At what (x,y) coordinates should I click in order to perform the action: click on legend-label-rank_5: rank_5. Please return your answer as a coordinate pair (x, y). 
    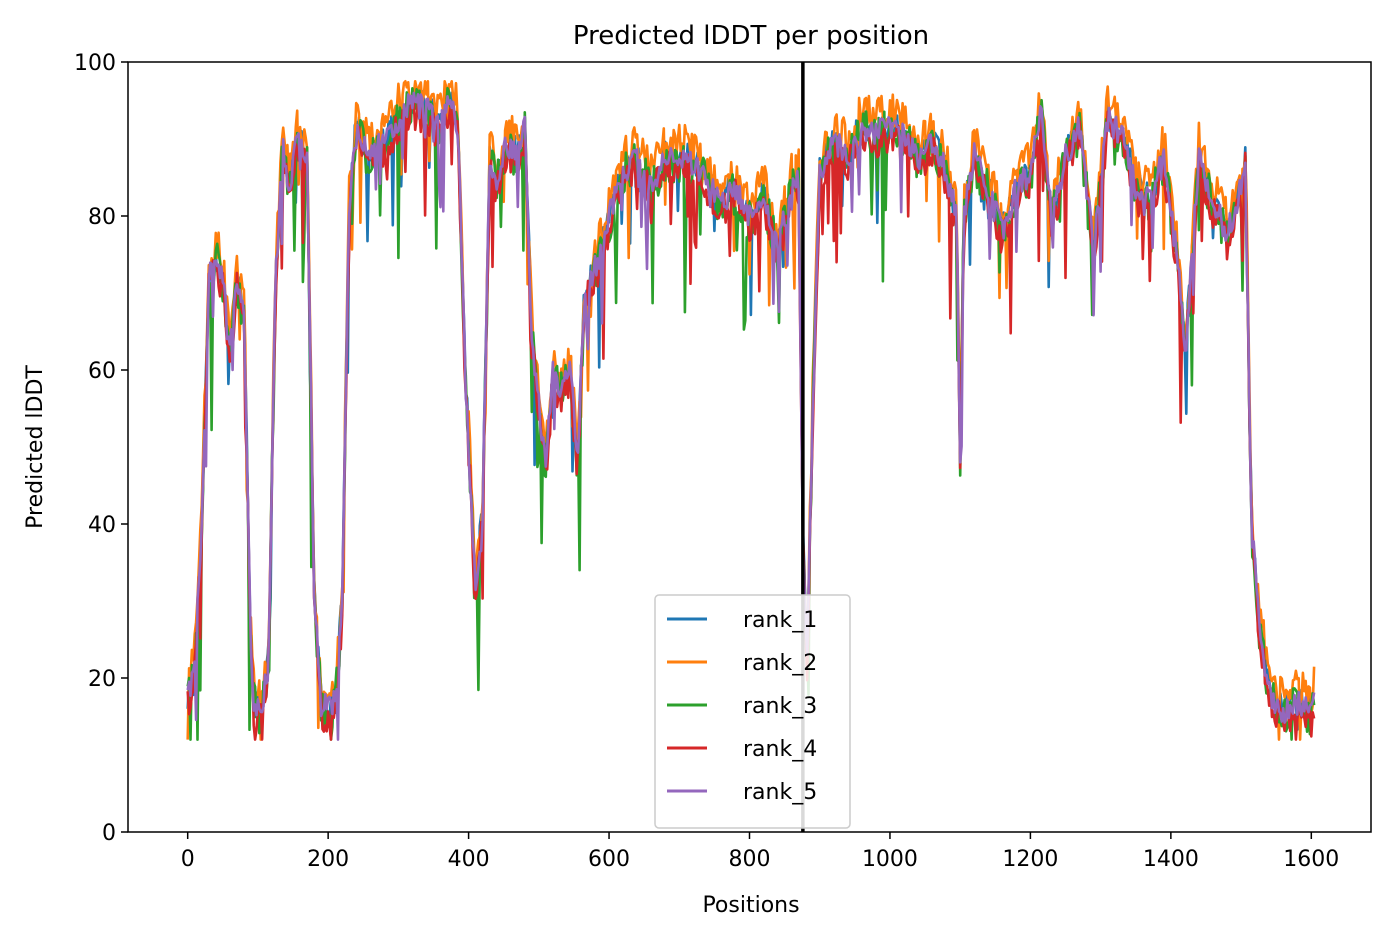
    Looking at the image, I should click on (780, 792).